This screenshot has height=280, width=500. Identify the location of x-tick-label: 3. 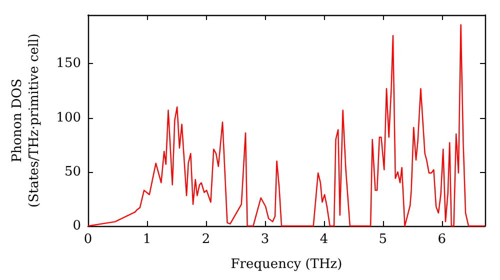
(265, 239).